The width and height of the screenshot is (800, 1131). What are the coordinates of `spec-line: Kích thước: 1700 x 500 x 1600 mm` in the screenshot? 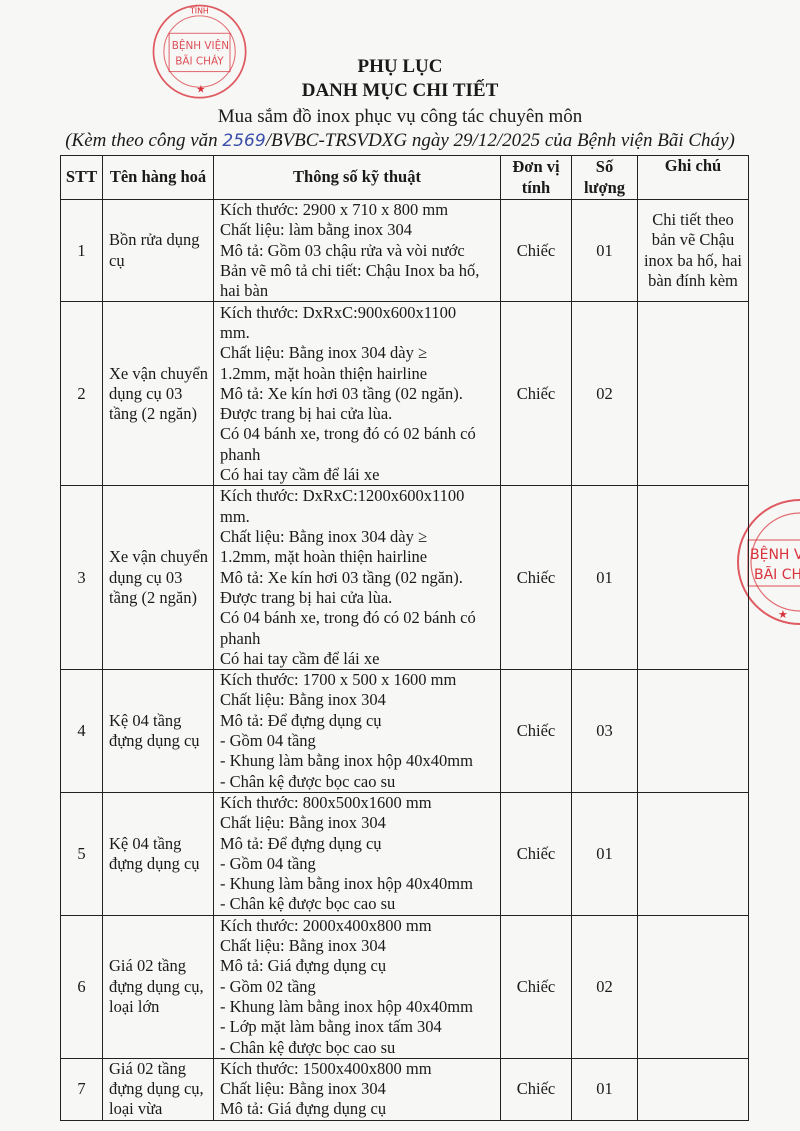 It's located at (338, 680).